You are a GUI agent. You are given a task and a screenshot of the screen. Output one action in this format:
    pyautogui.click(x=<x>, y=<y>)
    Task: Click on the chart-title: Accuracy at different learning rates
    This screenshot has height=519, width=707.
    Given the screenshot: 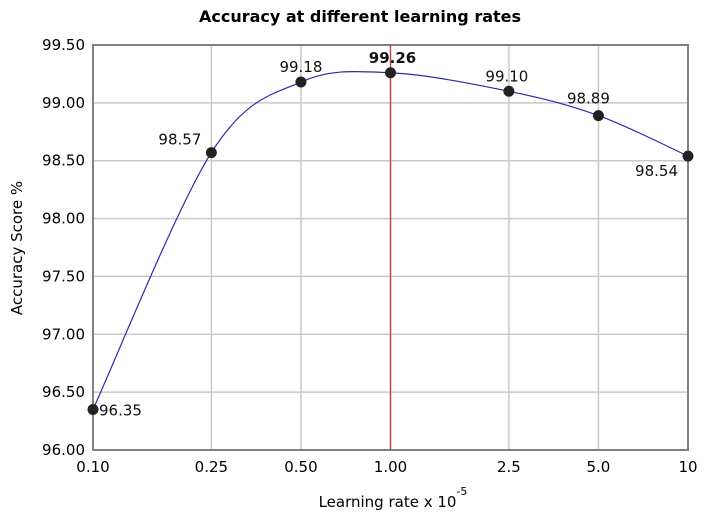 What is the action you would take?
    pyautogui.click(x=360, y=16)
    